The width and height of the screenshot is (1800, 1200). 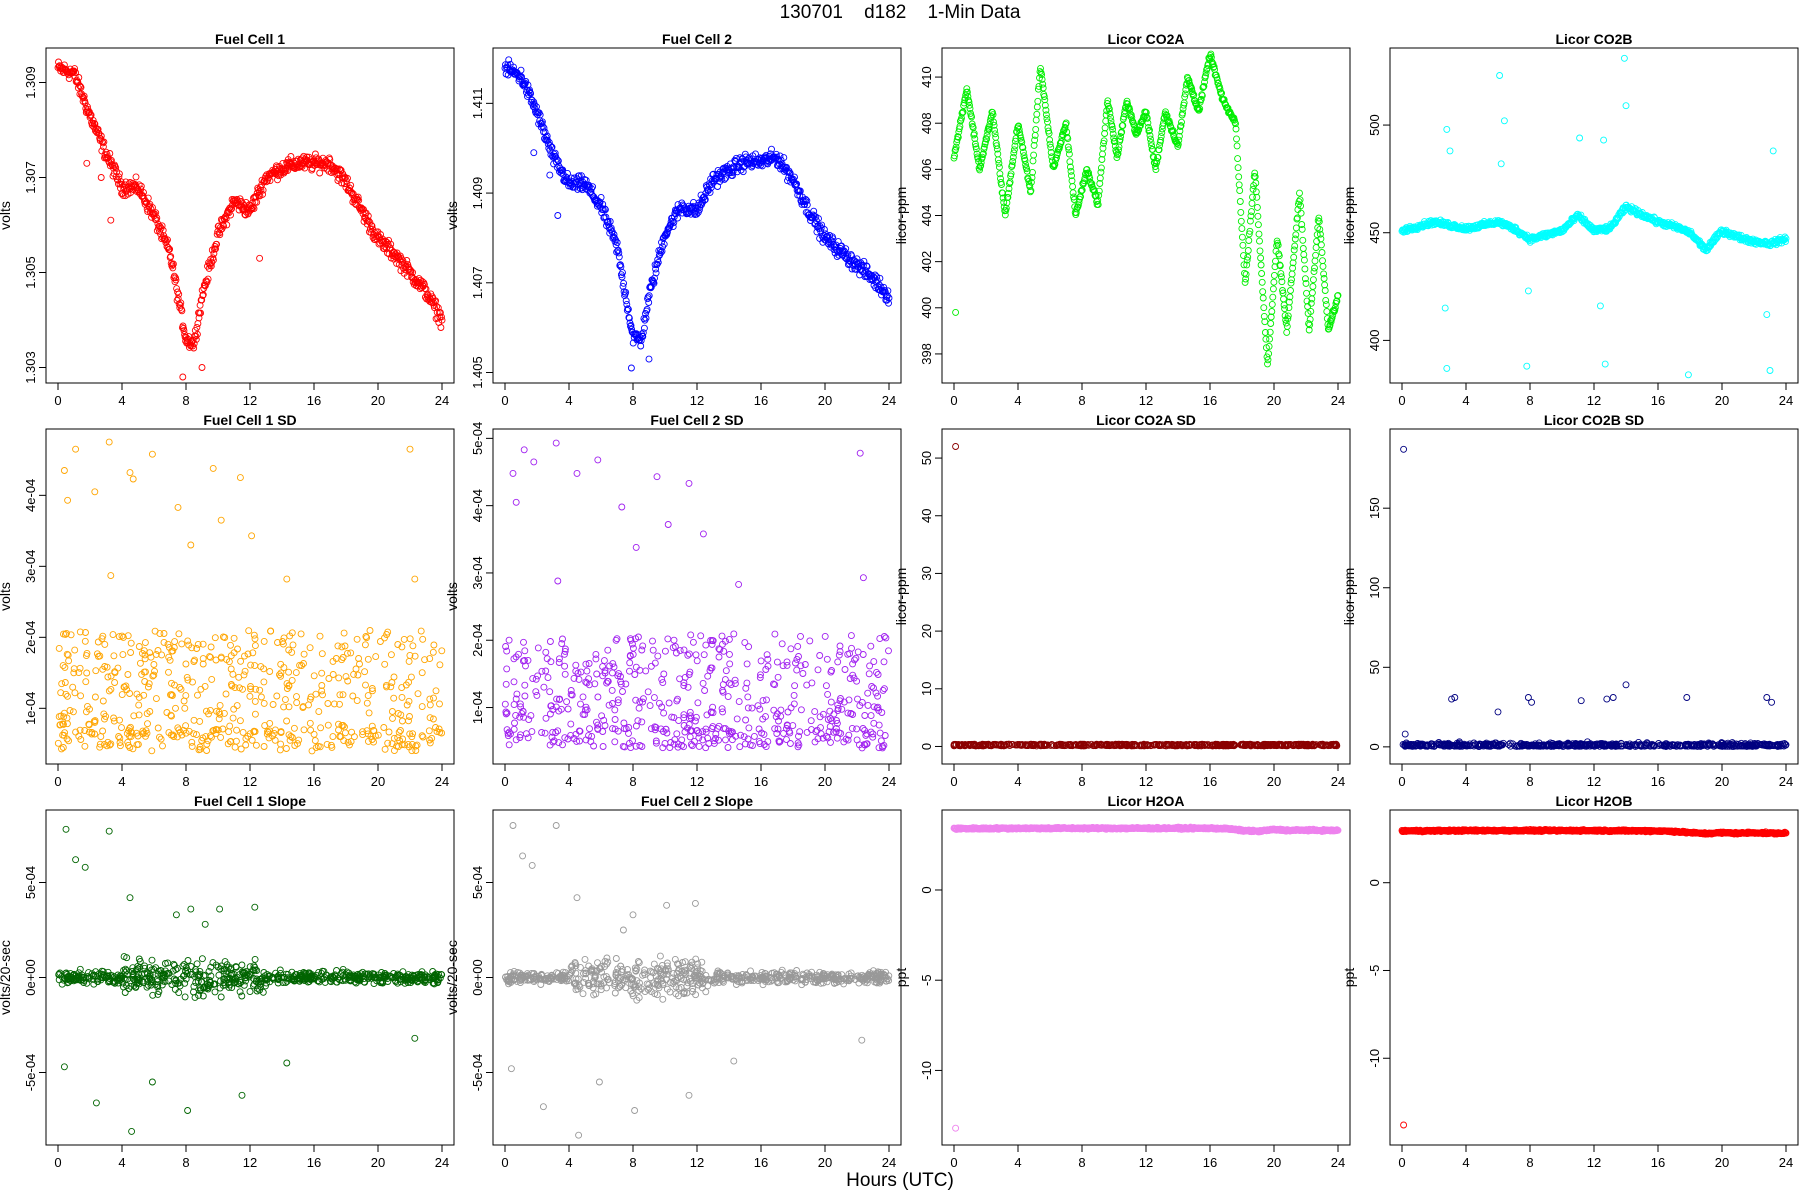 What do you see at coordinates (1081, 781) in the screenshot?
I see `x-tick-label: 8` at bounding box center [1081, 781].